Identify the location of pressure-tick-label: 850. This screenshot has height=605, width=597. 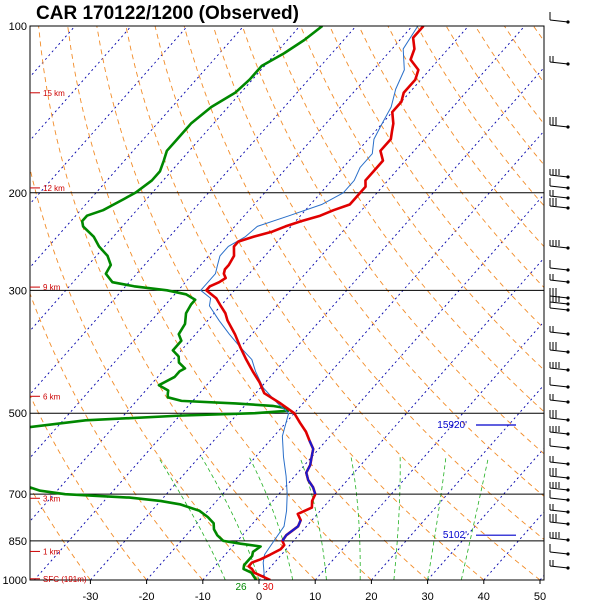
(18, 542).